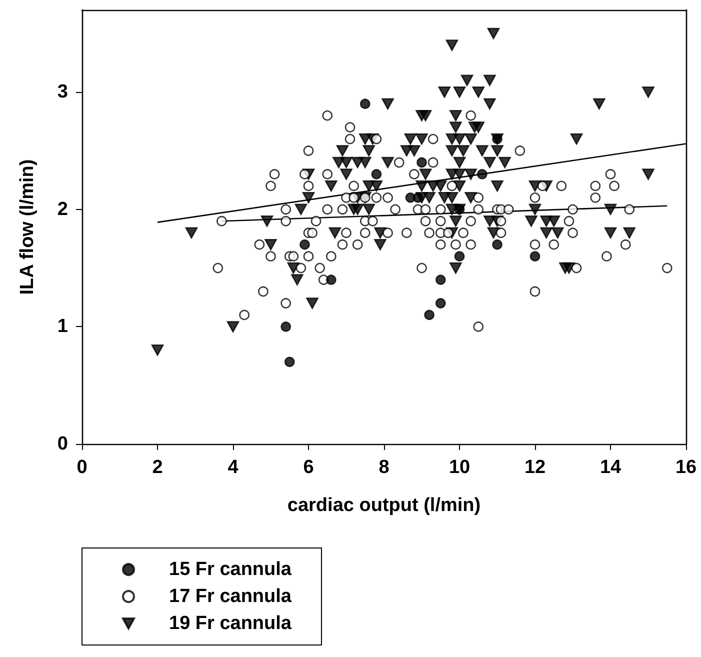  I want to click on legend-label: 15 Fr cannula, so click(230, 569).